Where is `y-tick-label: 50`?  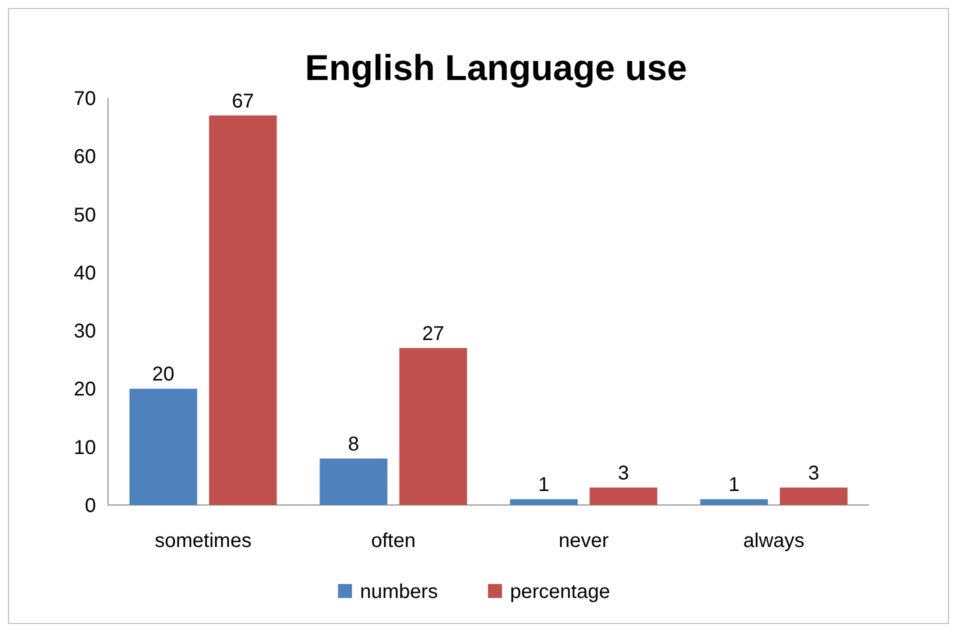
y-tick-label: 50 is located at coordinates (85, 215).